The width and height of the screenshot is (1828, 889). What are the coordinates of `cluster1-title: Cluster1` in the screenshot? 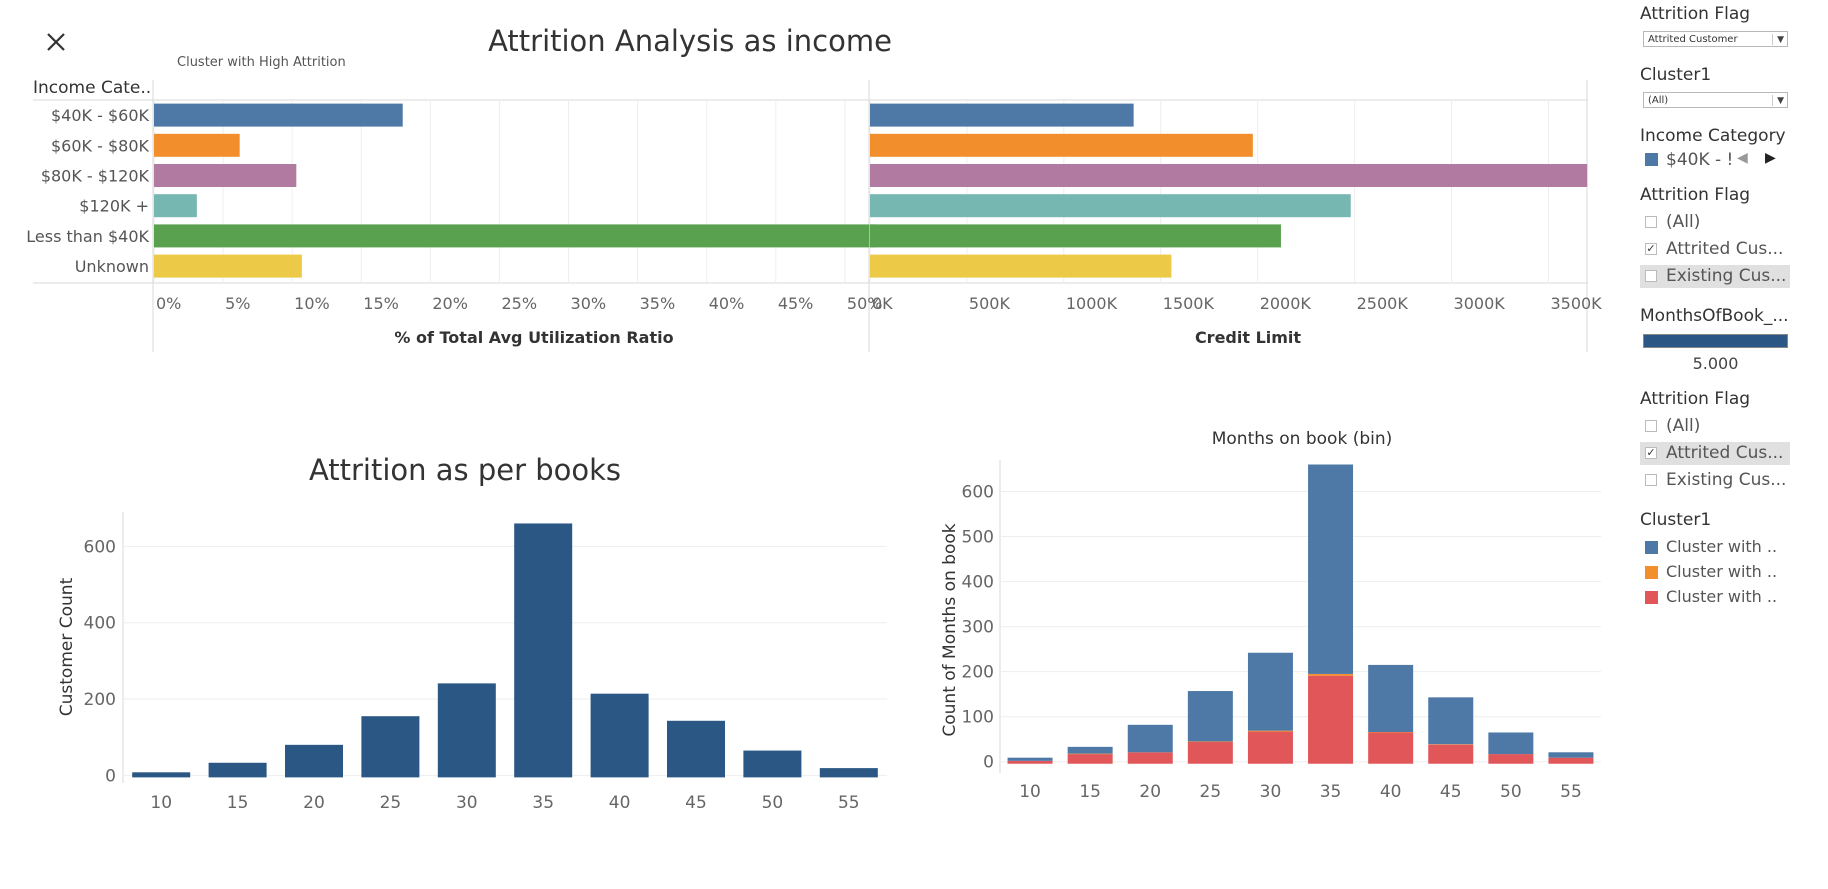 It's located at (1676, 75).